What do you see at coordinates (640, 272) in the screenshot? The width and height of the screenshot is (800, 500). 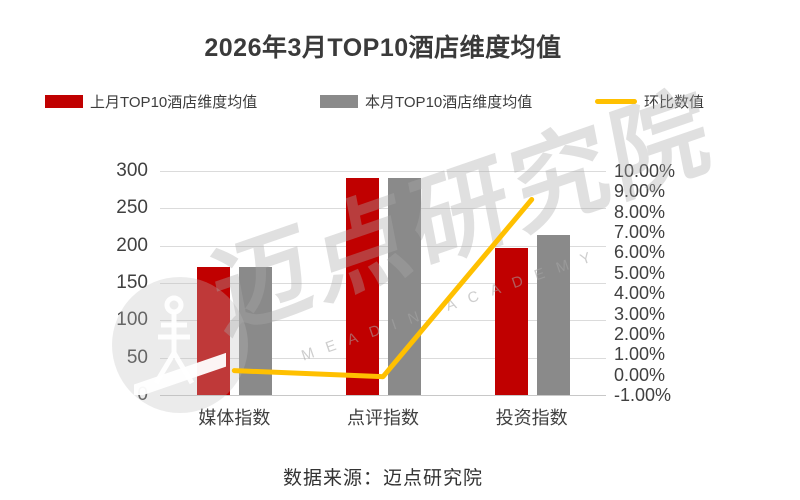 I see `y-axis-right-tick: 5.00%` at bounding box center [640, 272].